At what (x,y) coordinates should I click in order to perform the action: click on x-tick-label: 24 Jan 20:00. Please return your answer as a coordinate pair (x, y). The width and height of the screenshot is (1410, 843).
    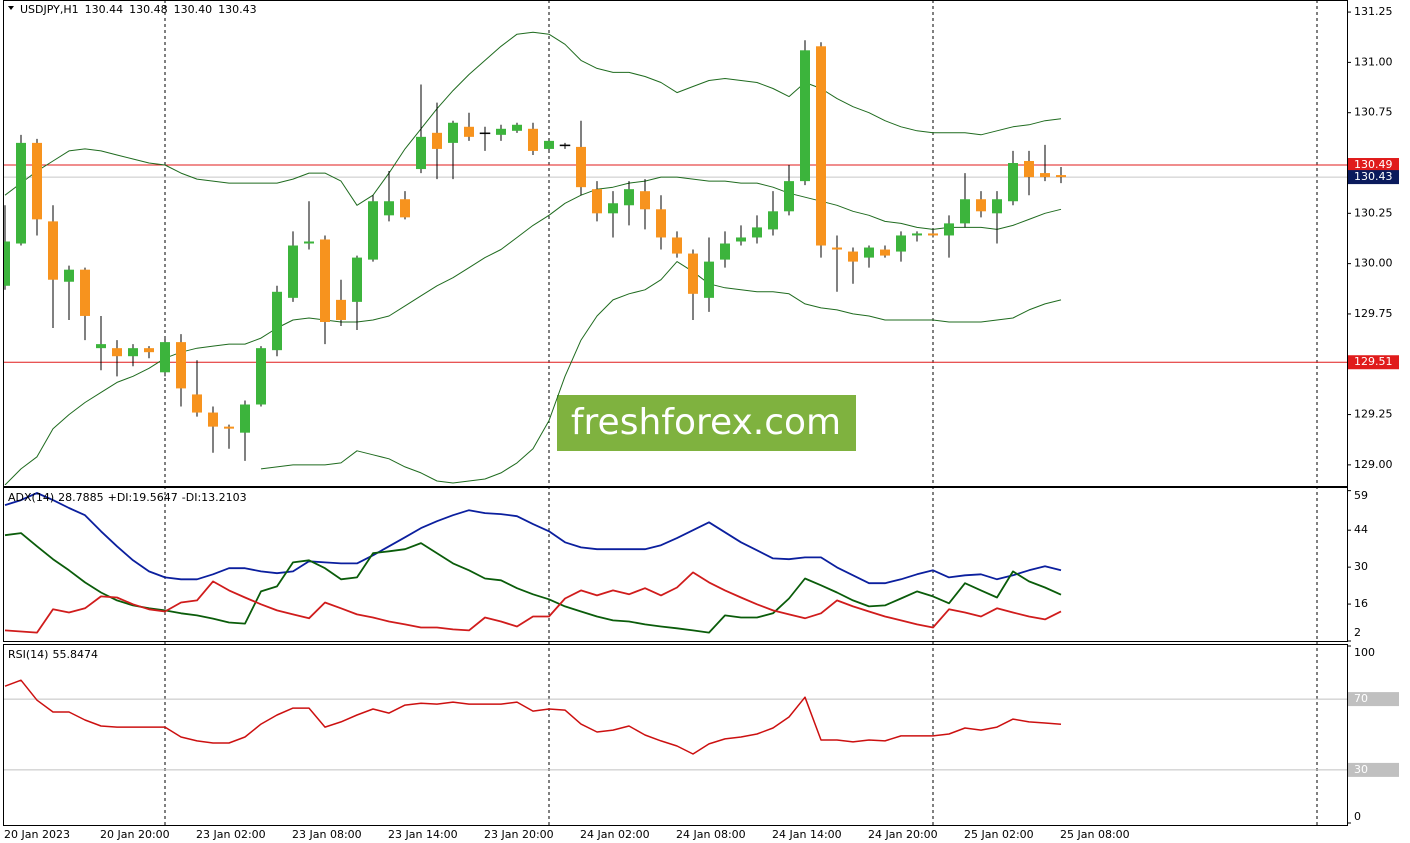
    Looking at the image, I should click on (903, 834).